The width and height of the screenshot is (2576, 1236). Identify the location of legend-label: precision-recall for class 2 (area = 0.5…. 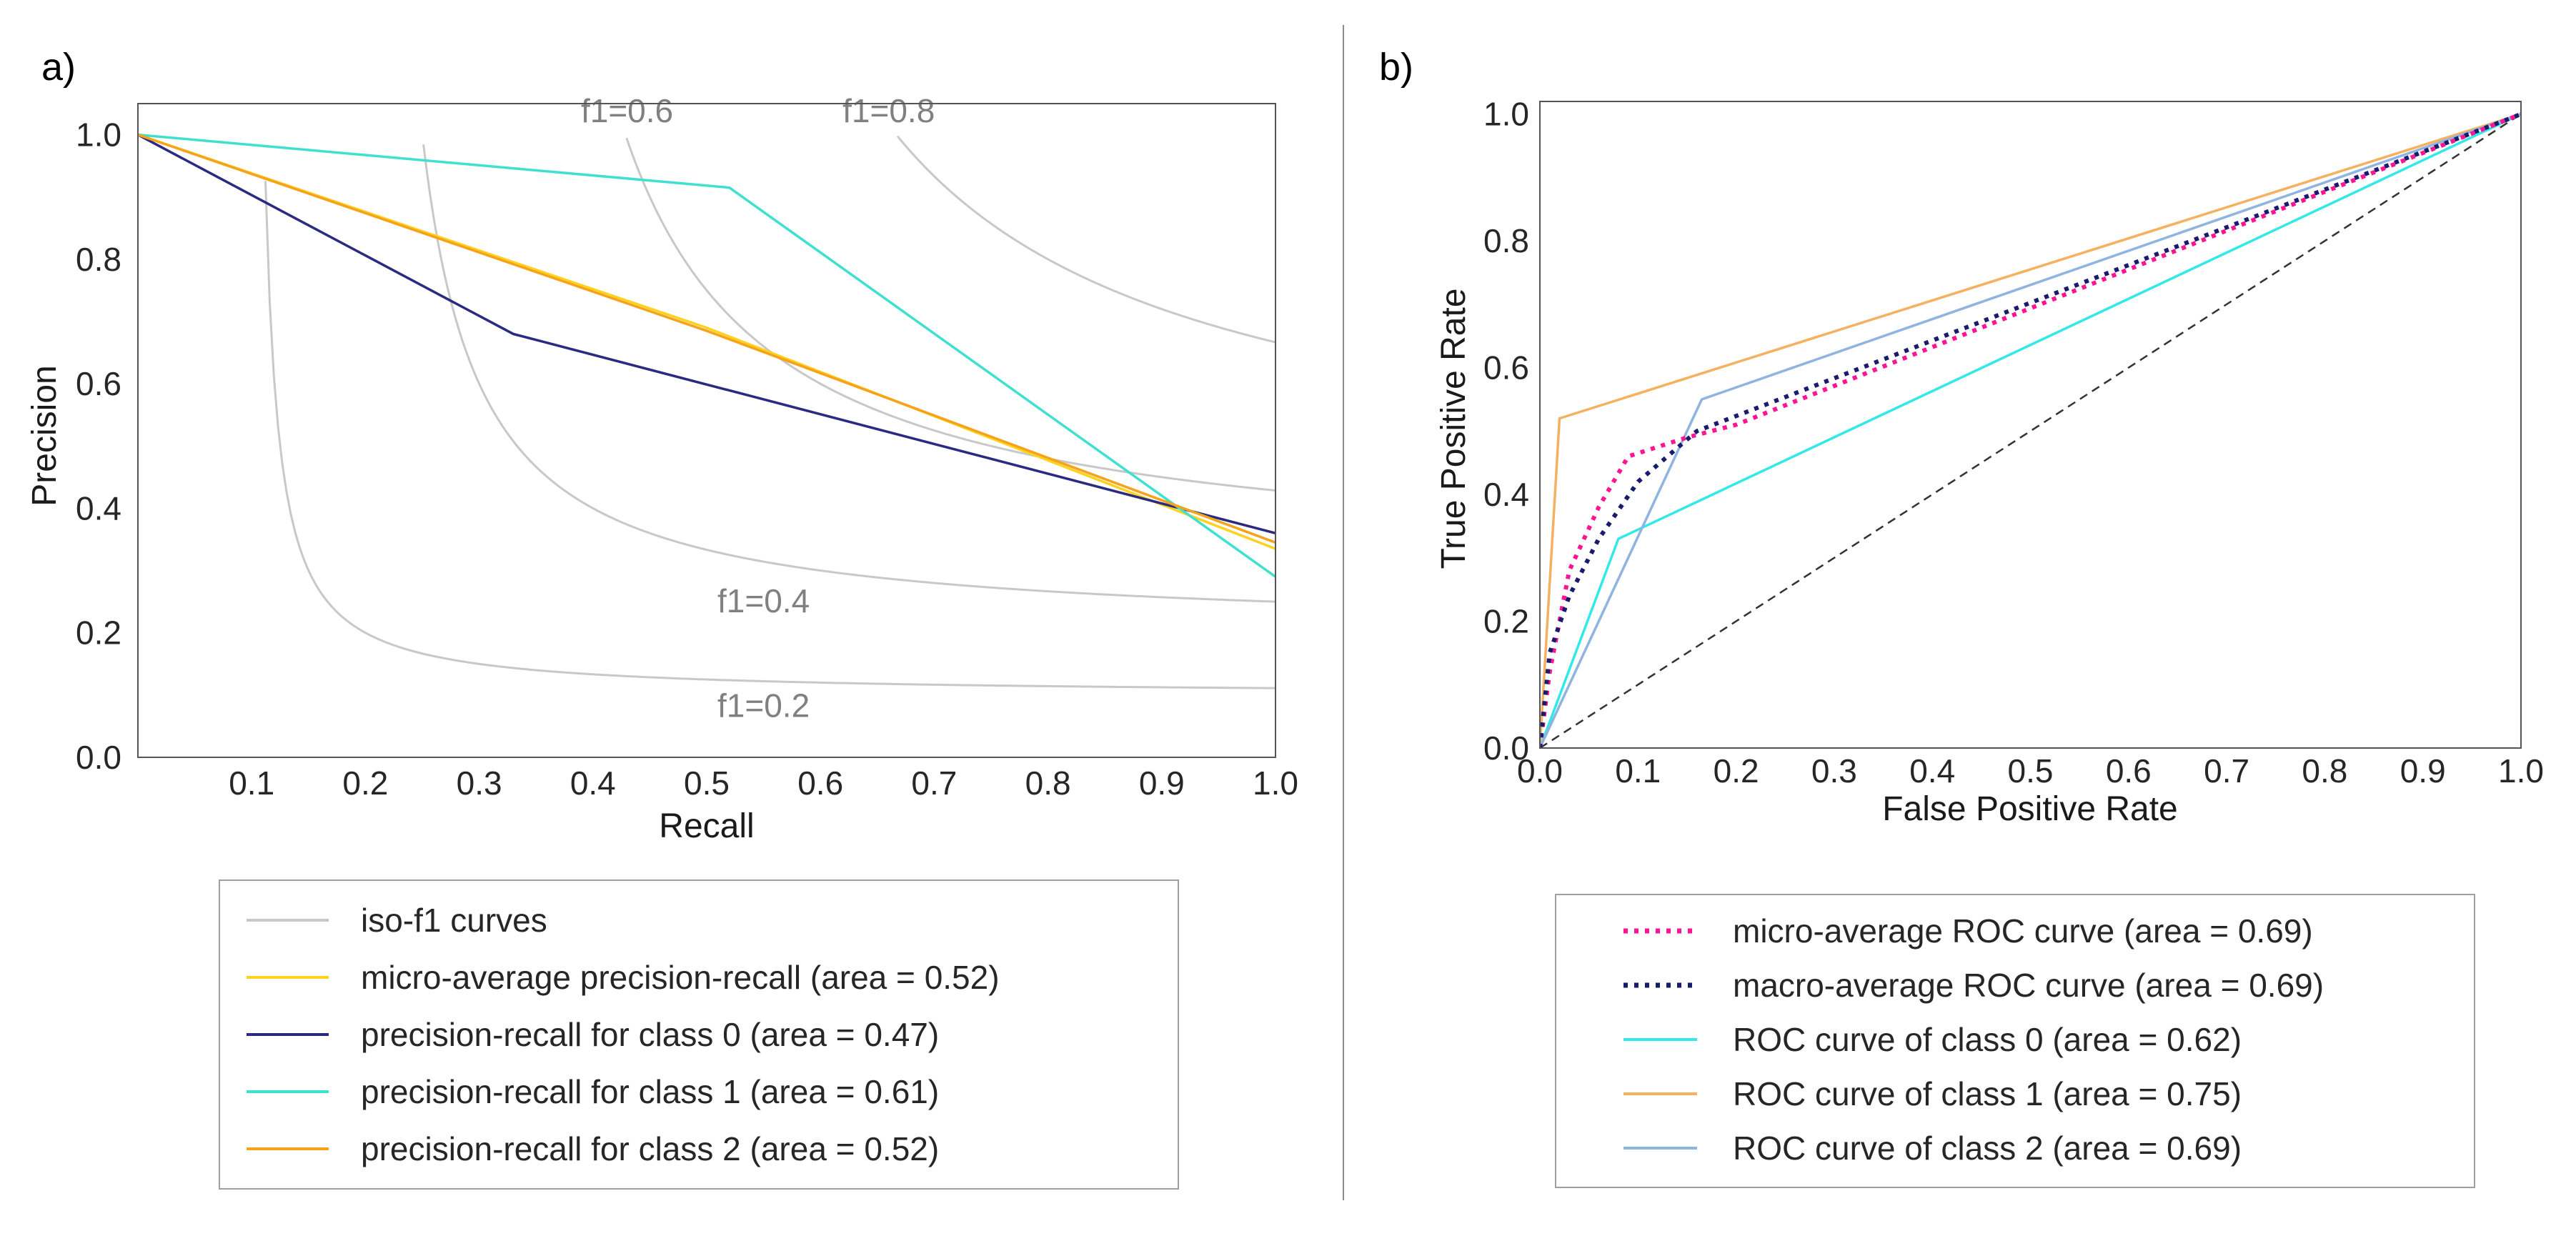
(650, 1148).